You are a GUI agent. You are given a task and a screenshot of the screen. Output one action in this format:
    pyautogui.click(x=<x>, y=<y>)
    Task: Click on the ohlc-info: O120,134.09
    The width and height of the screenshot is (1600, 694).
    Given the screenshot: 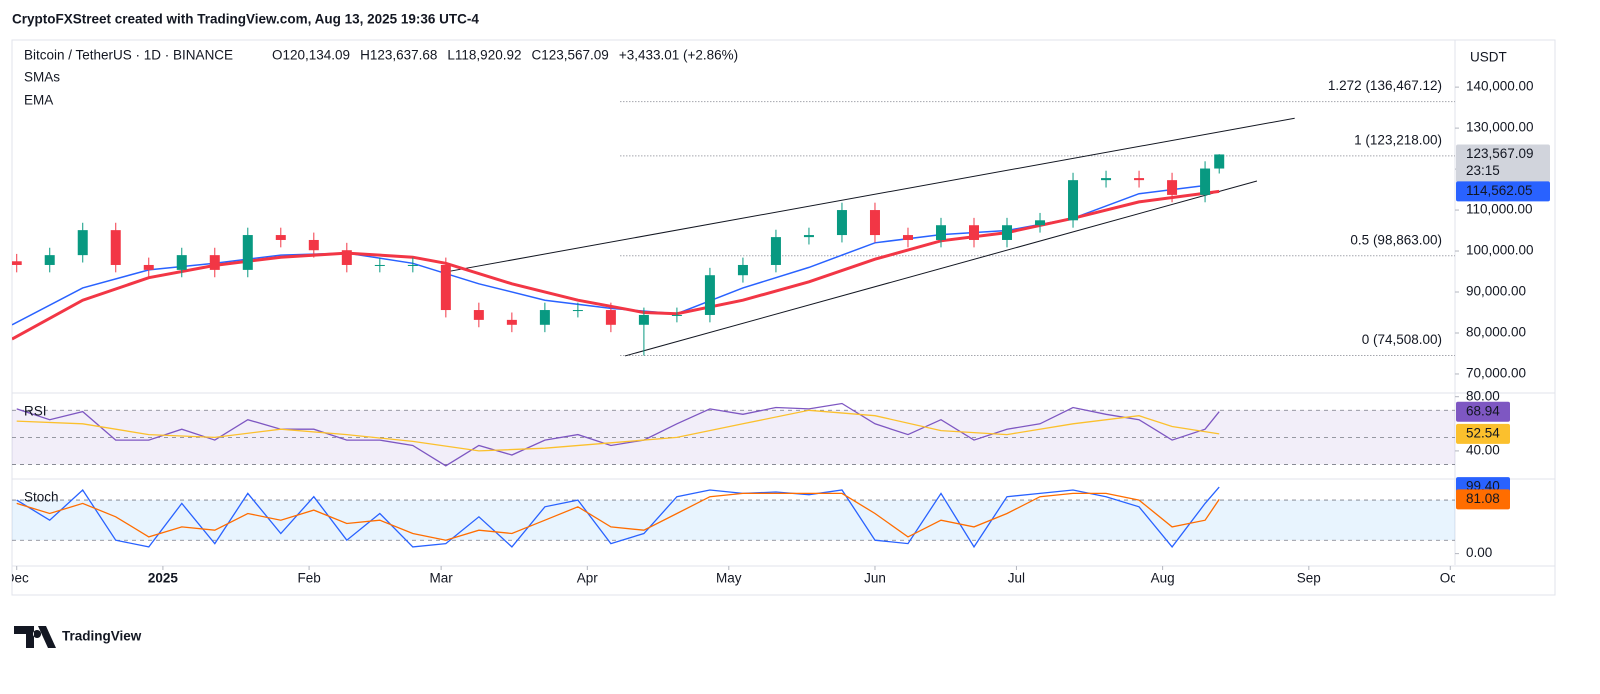 What is the action you would take?
    pyautogui.click(x=311, y=55)
    